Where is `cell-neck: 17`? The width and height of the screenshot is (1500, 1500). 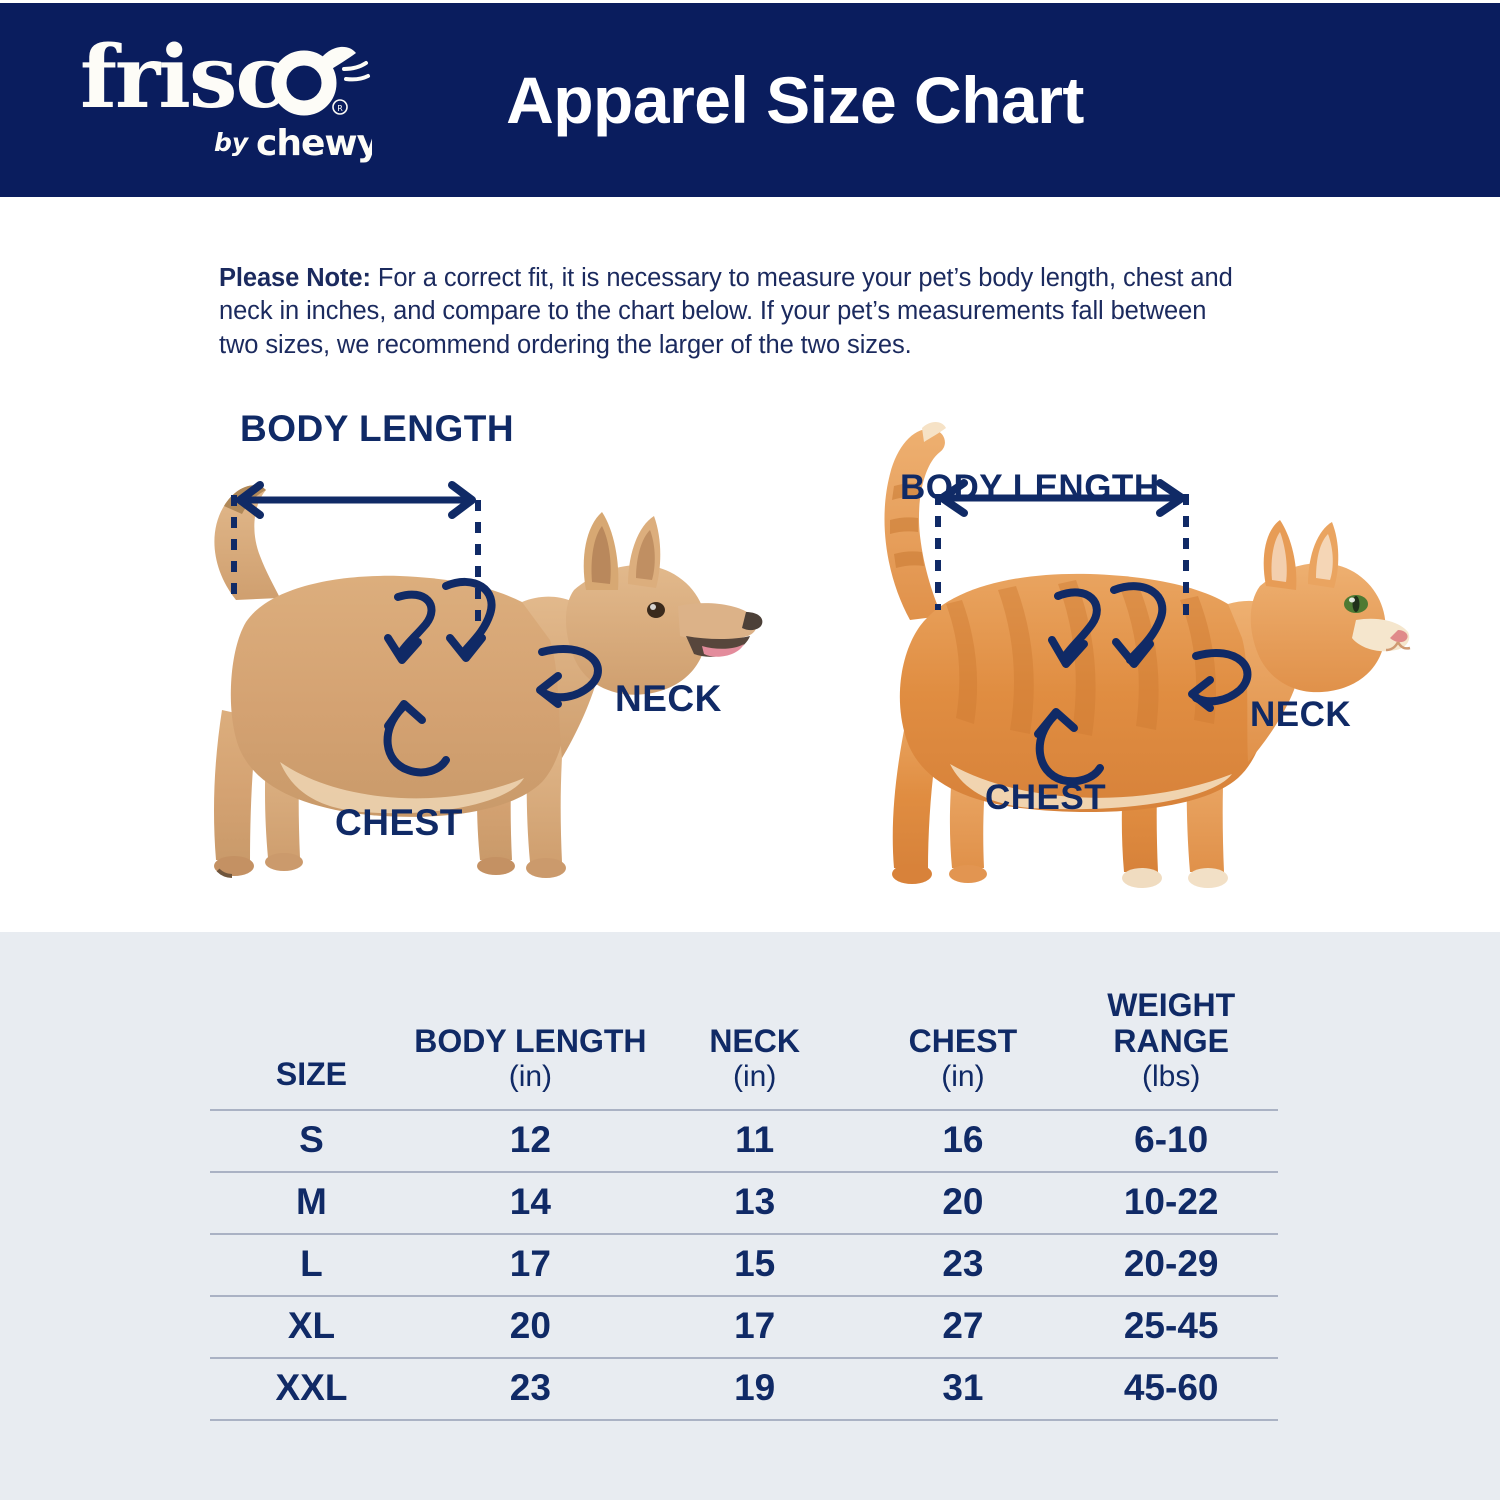
cell-neck: 17 is located at coordinates (754, 1328).